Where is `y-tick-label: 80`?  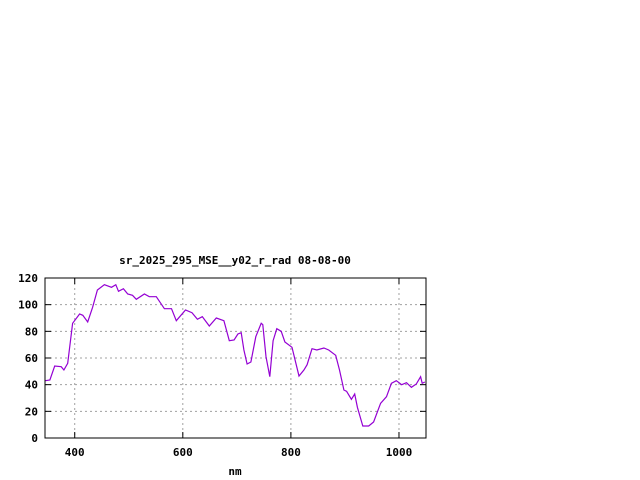 y-tick-label: 80 is located at coordinates (31, 331).